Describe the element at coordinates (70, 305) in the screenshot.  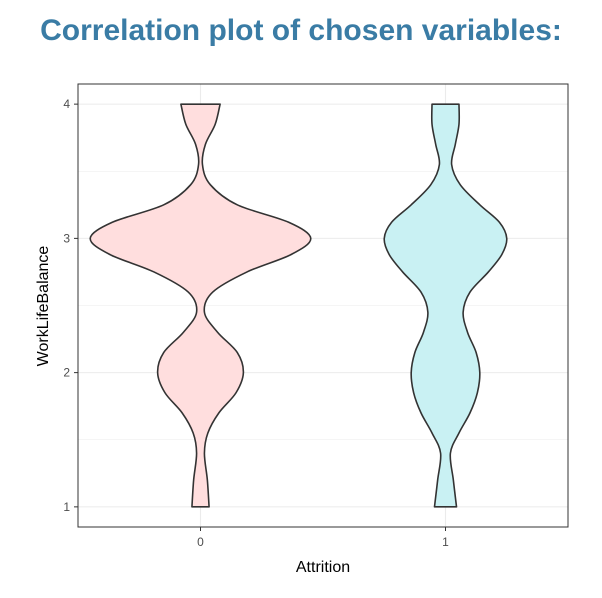
I see `y-axis-ticks: 1 2 3 4` at that location.